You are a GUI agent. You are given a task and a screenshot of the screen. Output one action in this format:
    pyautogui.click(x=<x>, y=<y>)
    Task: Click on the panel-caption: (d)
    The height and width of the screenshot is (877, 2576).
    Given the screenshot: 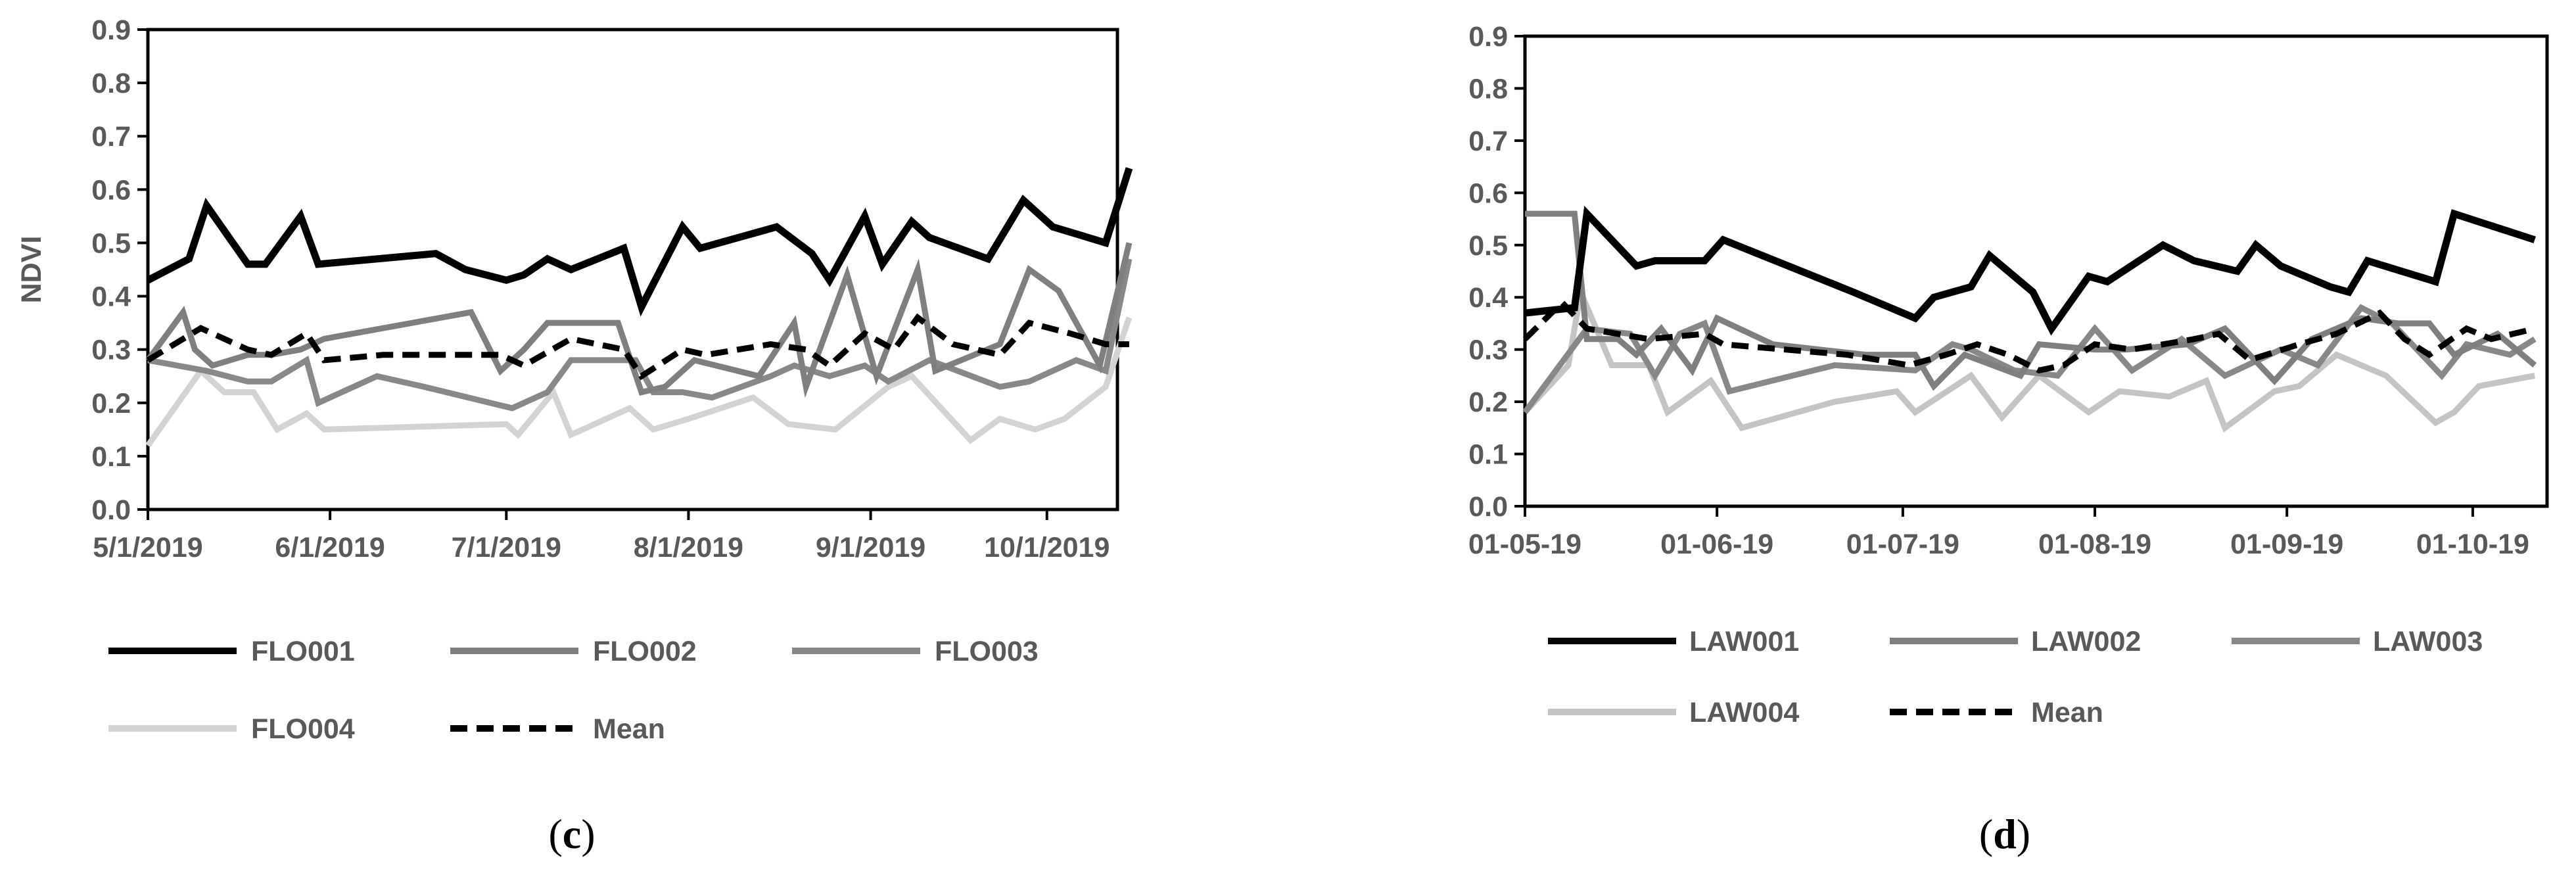 What is the action you would take?
    pyautogui.click(x=2004, y=834)
    